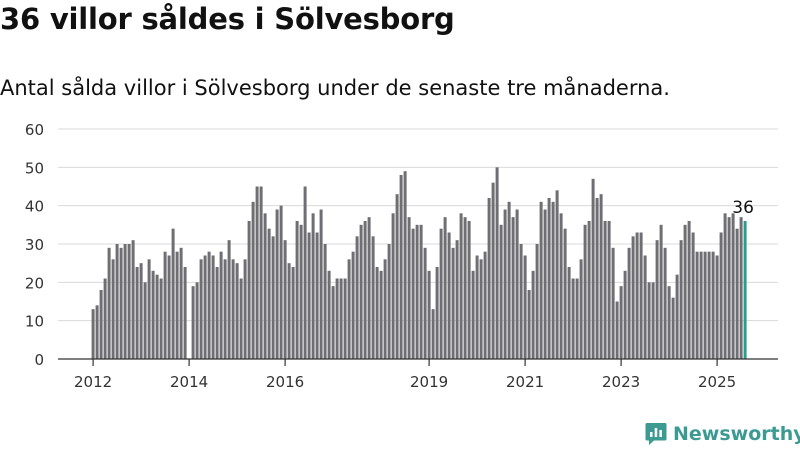  I want to click on brand-logo: Newsworthy, so click(722, 434).